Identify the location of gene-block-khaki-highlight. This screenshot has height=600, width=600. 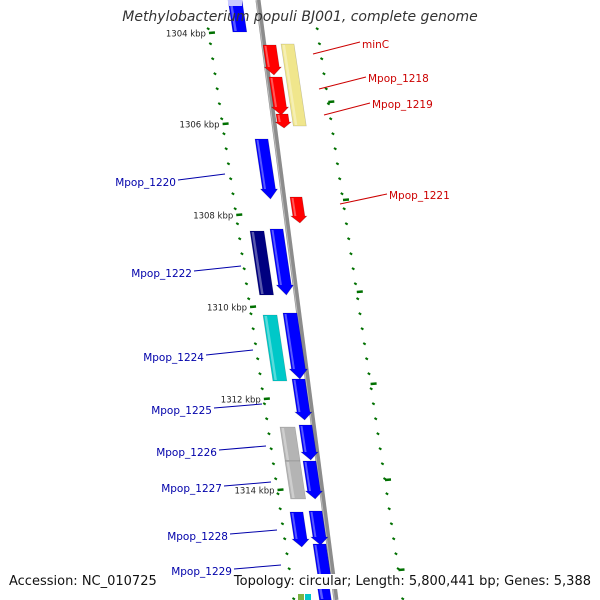
(290, 85).